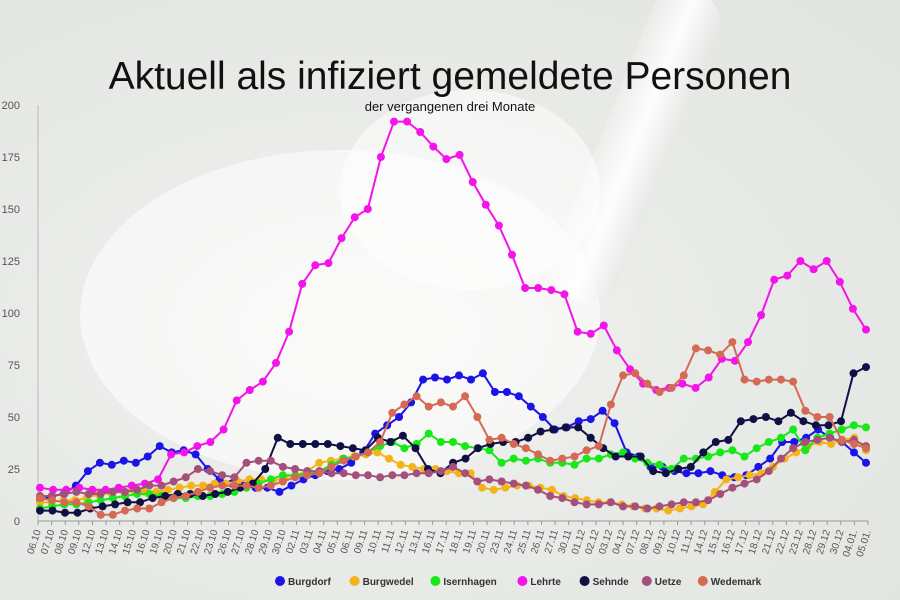 This screenshot has height=600, width=900. What do you see at coordinates (661, 582) in the screenshot?
I see `legend-item: Uetze` at bounding box center [661, 582].